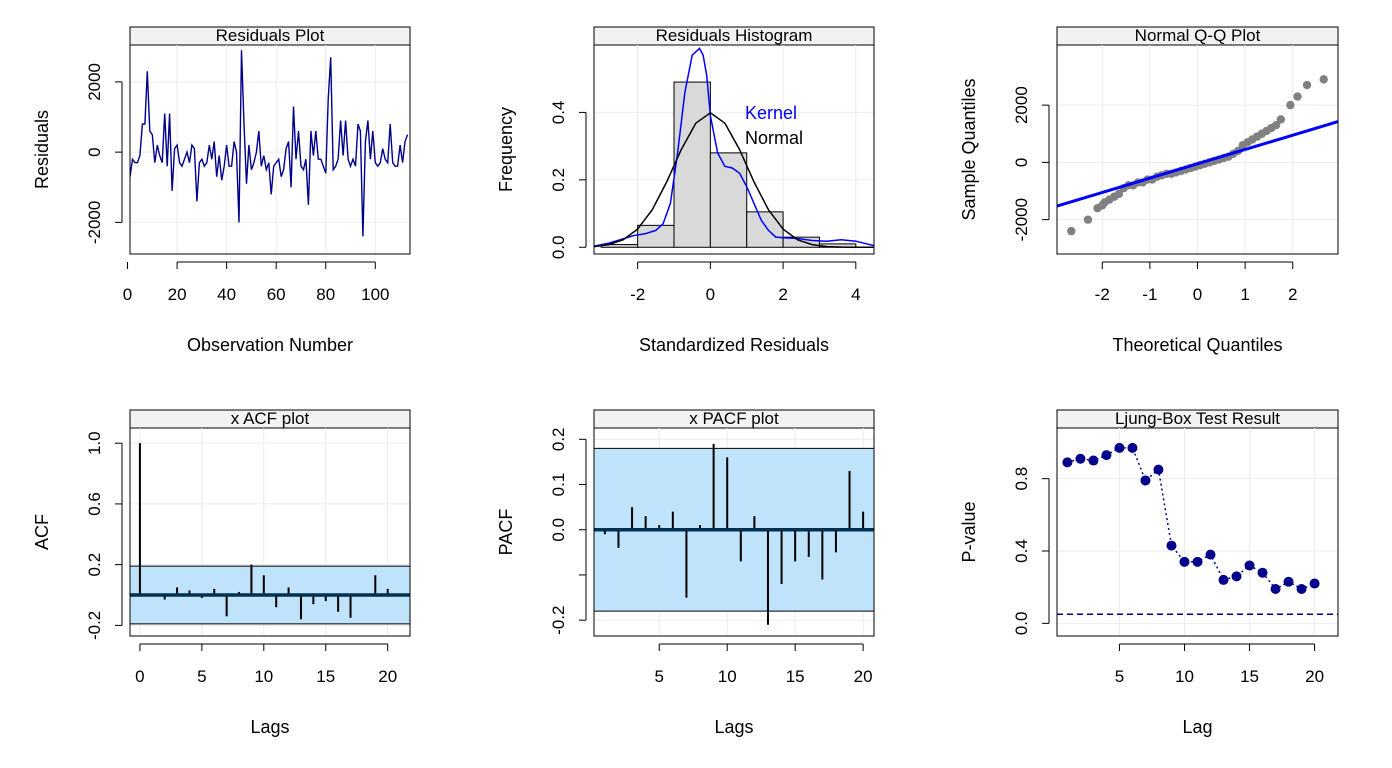  What do you see at coordinates (42, 149) in the screenshot?
I see `y-axis-label: Residuals` at bounding box center [42, 149].